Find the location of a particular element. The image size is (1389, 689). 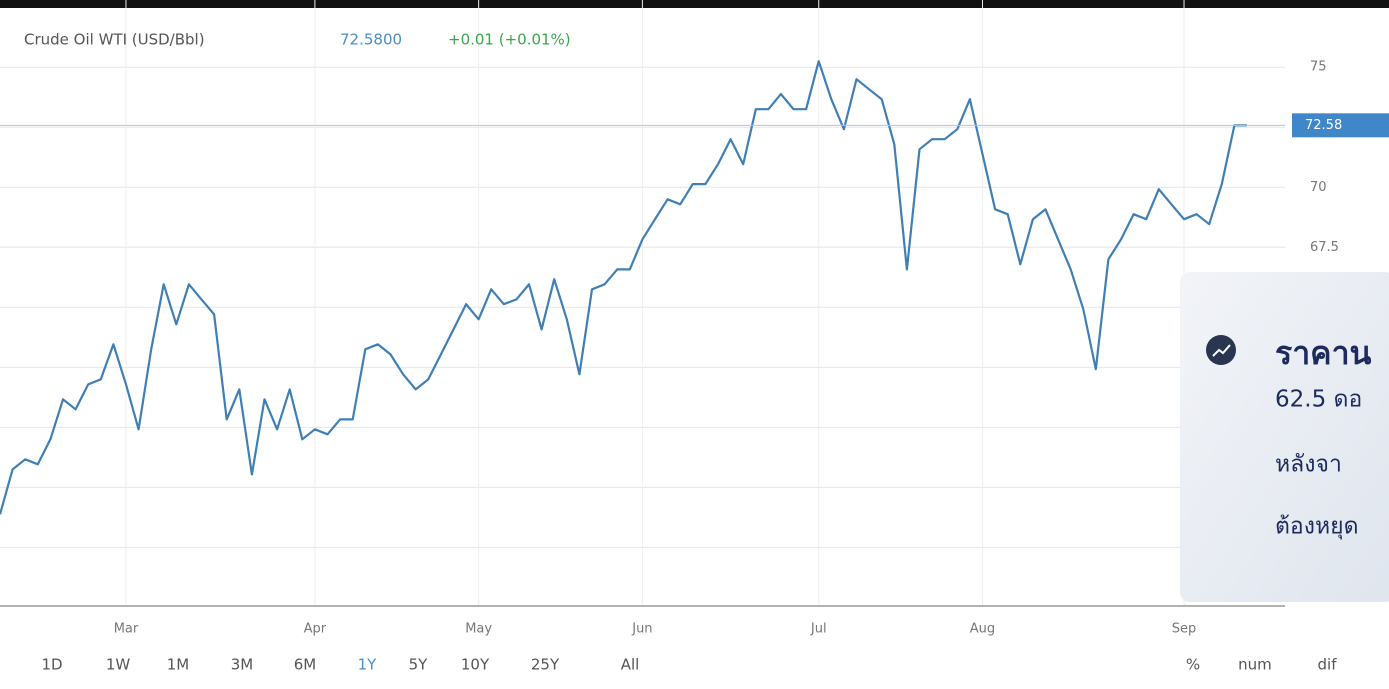

range-button: 3M is located at coordinates (242, 665).